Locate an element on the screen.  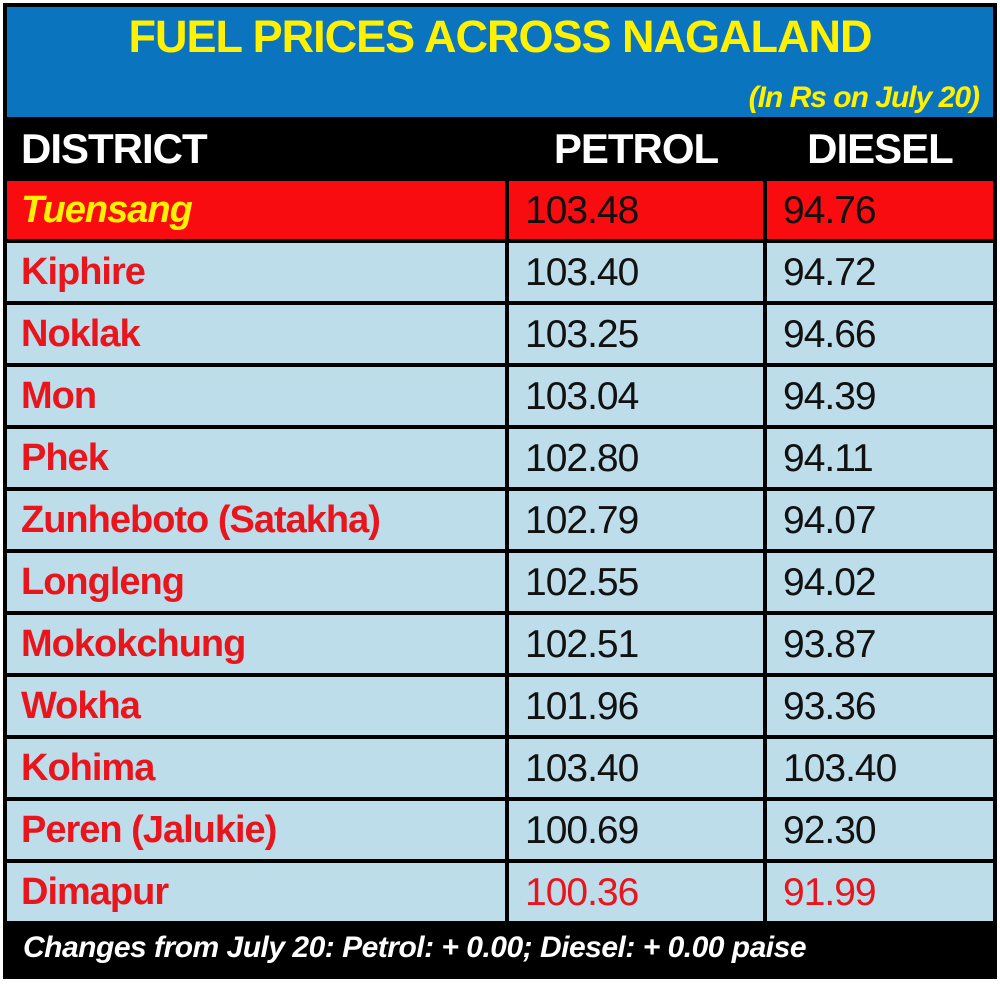
petrol-price: 102.55 is located at coordinates (636, 582).